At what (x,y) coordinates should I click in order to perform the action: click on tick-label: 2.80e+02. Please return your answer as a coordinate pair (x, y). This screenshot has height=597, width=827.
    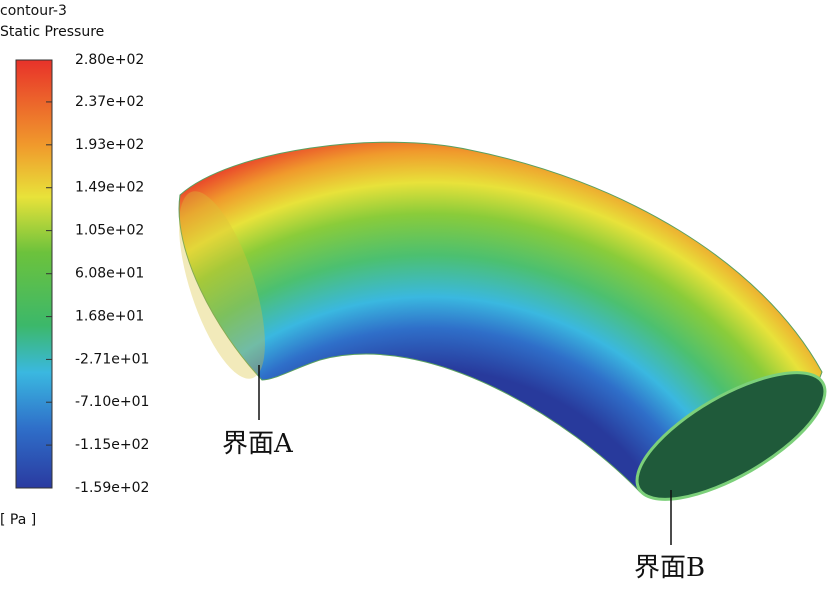
    Looking at the image, I should click on (109, 60).